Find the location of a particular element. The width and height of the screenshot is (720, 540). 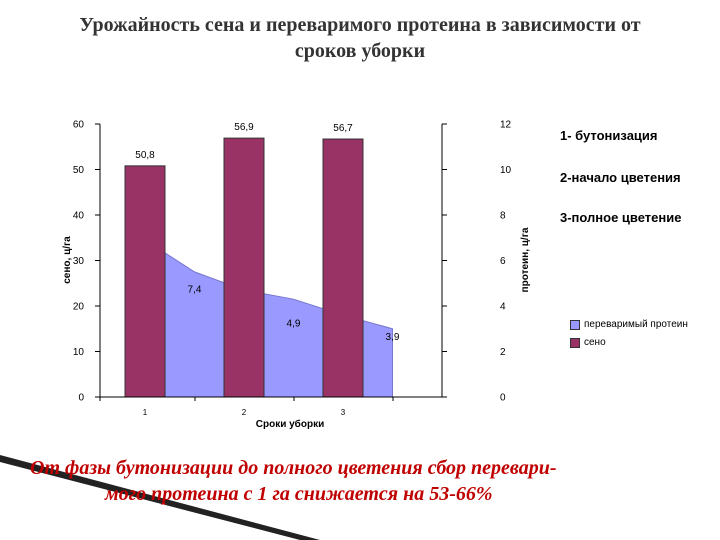

note-stage-1: 1- бутонизация is located at coordinates (609, 135).